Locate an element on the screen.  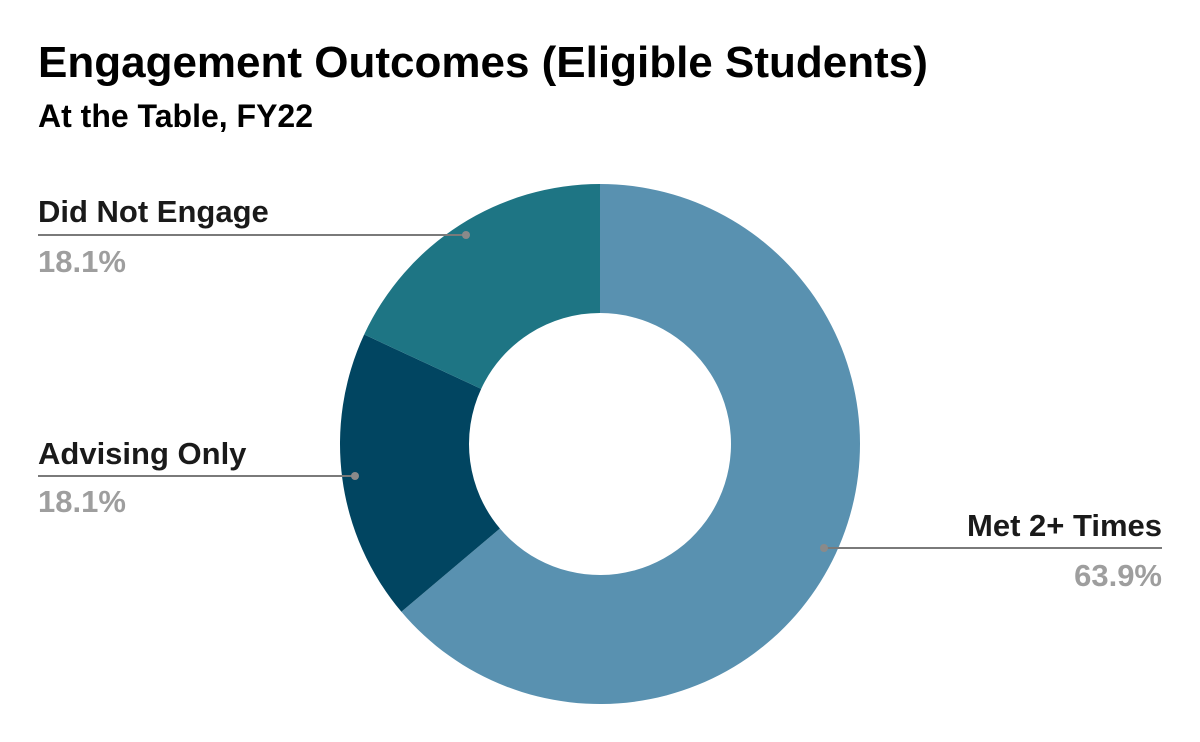
label-advising-only: Advising Only is located at coordinates (142, 453).